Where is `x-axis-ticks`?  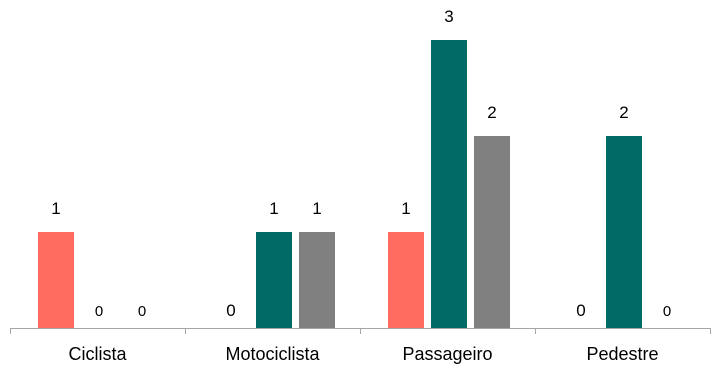
x-axis-ticks is located at coordinates (360, 331).